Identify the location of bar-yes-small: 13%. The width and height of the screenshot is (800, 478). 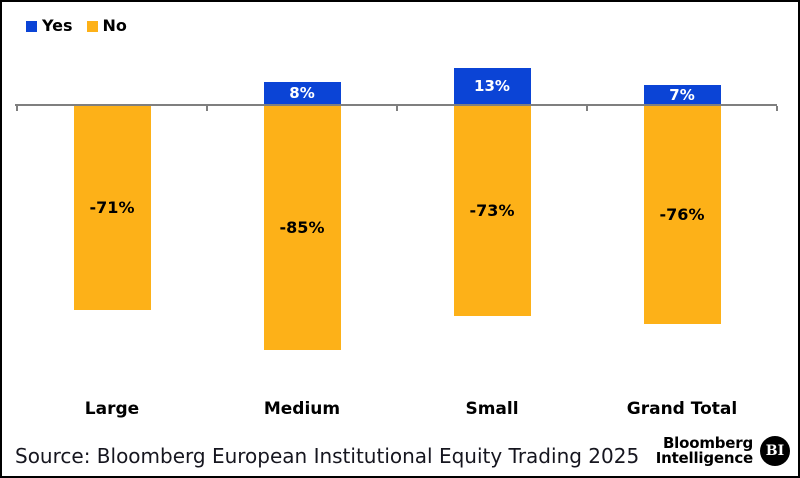
(492, 86).